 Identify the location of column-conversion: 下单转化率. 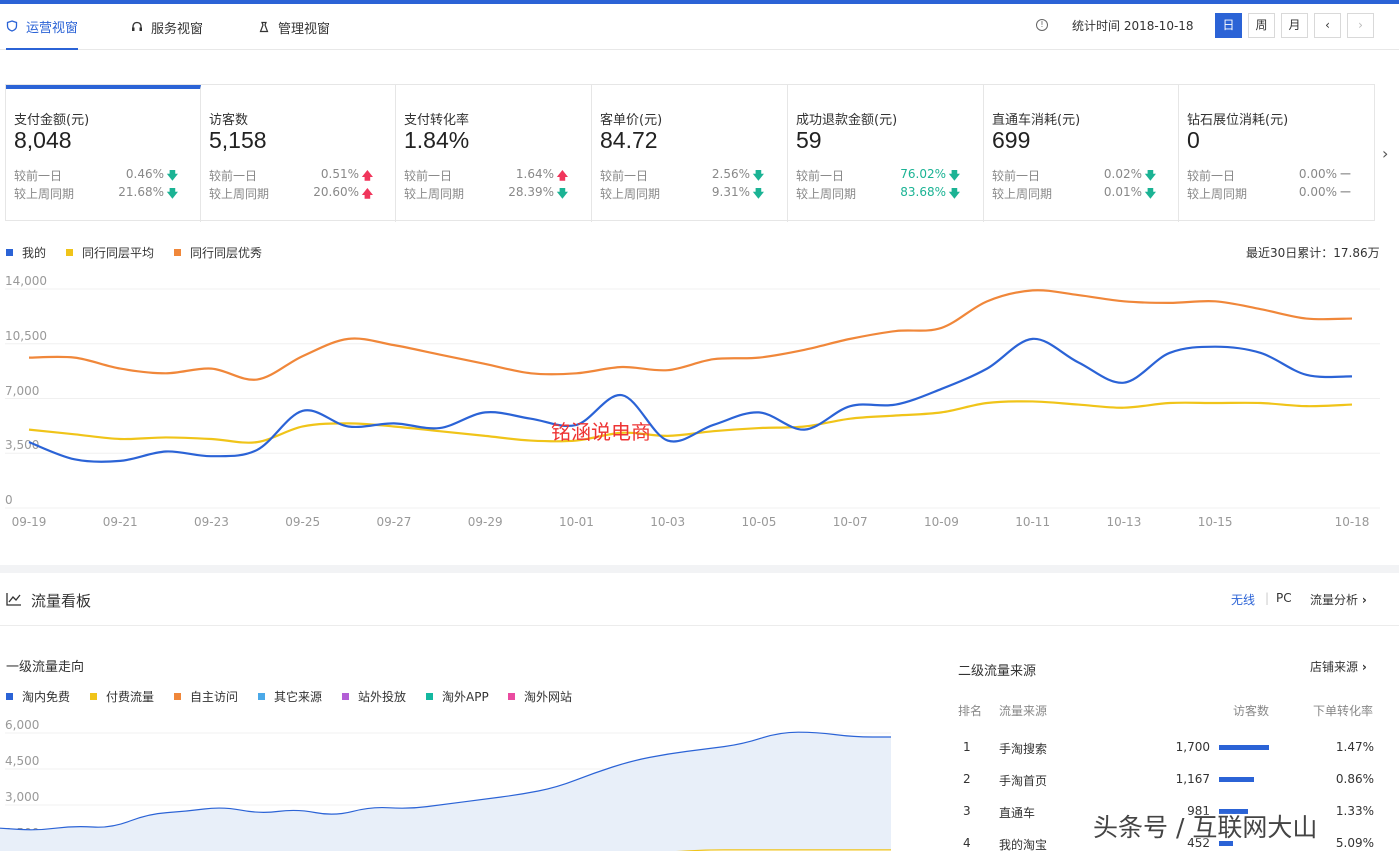
(1343, 711).